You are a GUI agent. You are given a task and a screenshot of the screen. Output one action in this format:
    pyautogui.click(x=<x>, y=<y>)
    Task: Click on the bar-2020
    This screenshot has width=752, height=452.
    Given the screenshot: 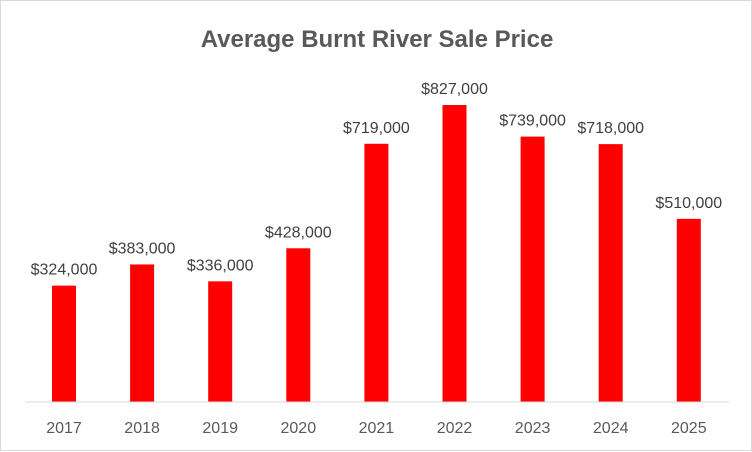 What is the action you would take?
    pyautogui.click(x=298, y=325)
    